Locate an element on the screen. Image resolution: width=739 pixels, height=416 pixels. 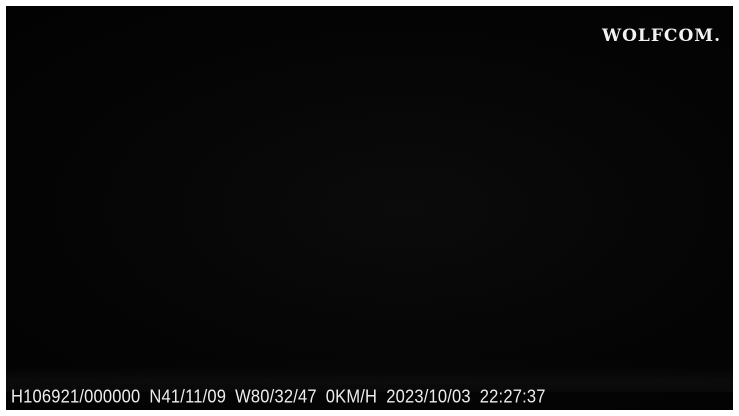
recording-time: 22:27:37 is located at coordinates (512, 396).